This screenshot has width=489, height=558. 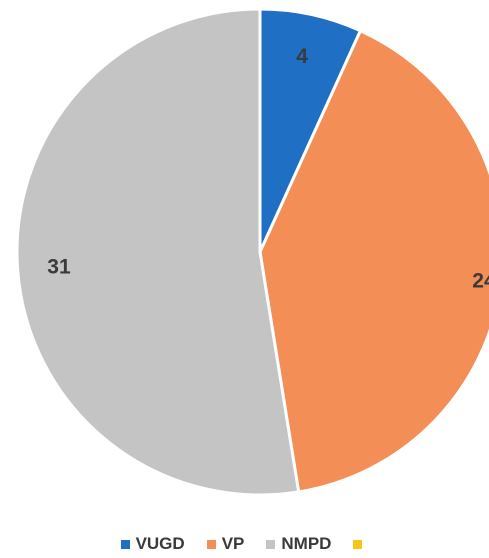 What do you see at coordinates (302, 56) in the screenshot?
I see `data-label-vugd: 4` at bounding box center [302, 56].